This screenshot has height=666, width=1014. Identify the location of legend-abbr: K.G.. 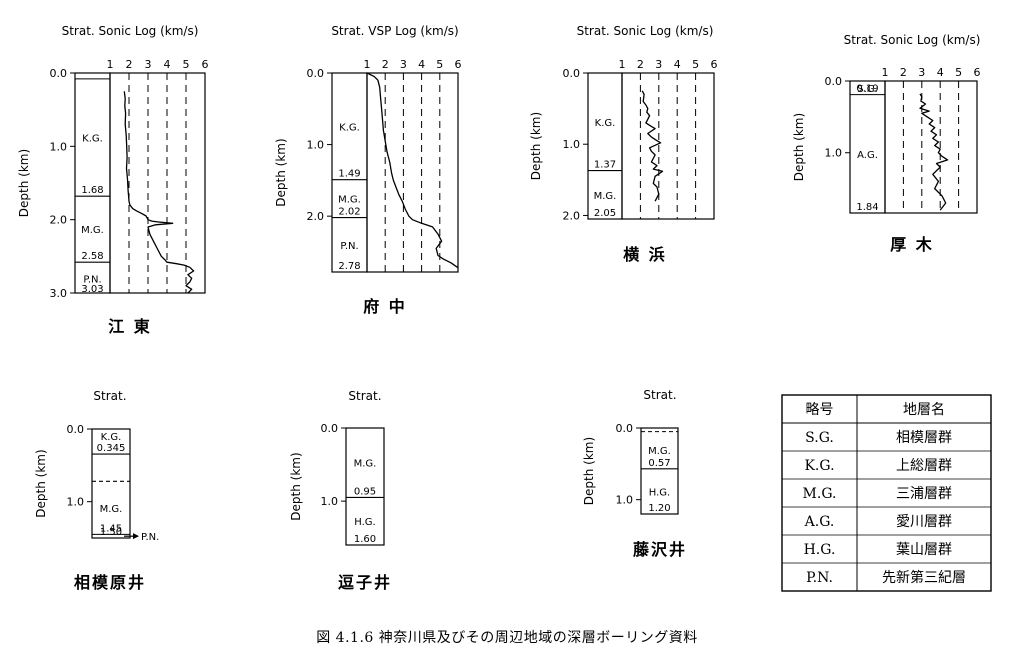
(819, 466).